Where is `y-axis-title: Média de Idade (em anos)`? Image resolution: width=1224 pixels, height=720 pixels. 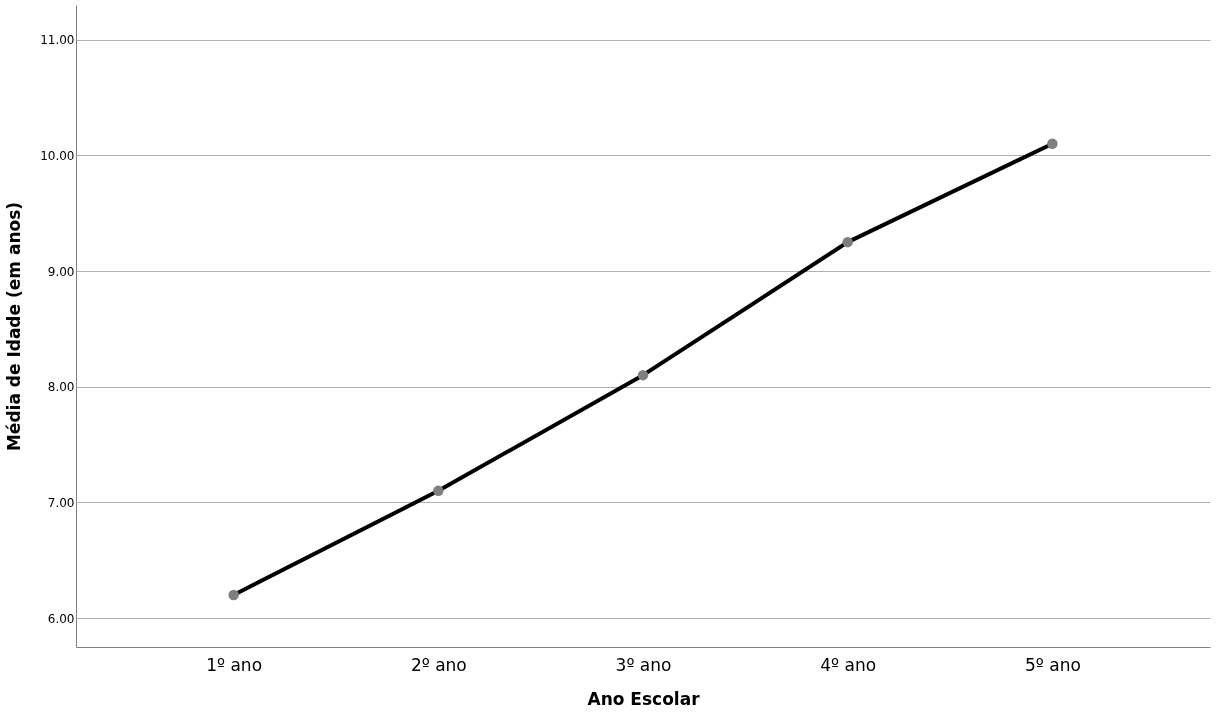 y-axis-title: Média de Idade (em anos) is located at coordinates (14, 326).